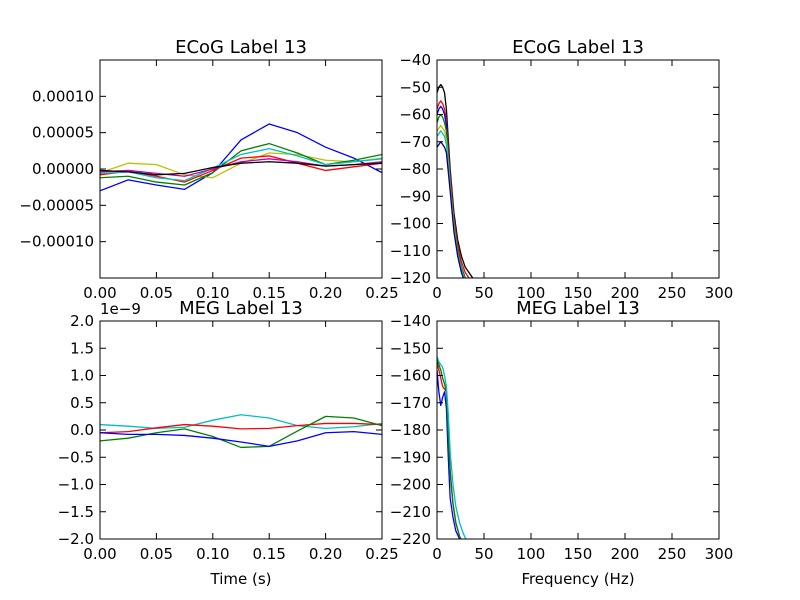  I want to click on y-tick-label: −120, so click(410, 278).